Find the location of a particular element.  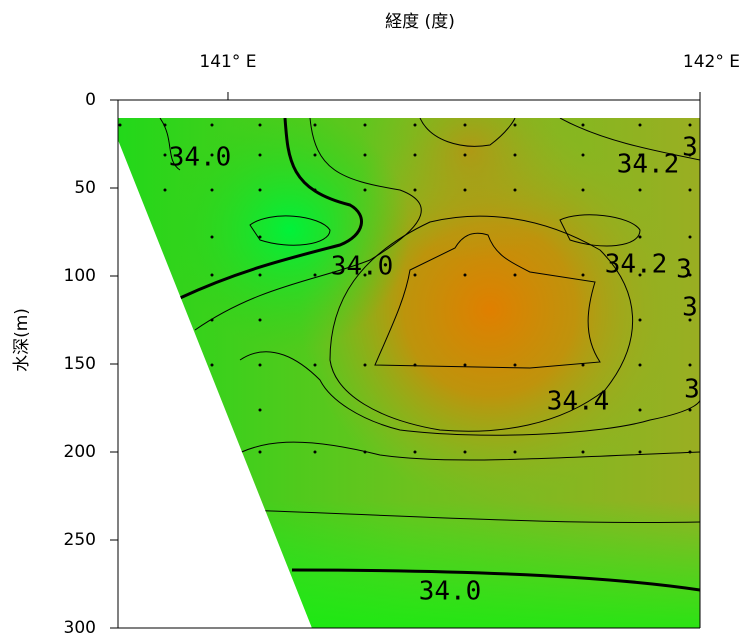

y-tick-label: 0 is located at coordinates (90, 100).